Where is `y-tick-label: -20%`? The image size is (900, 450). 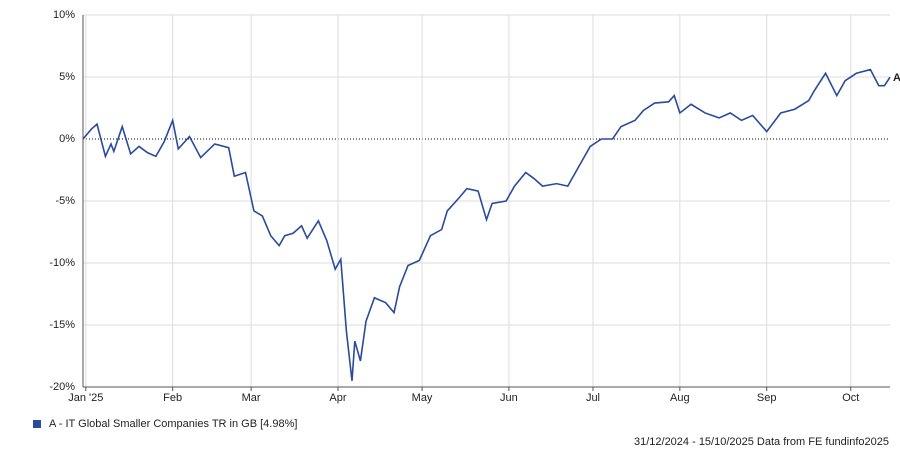 y-tick-label: -20% is located at coordinates (62, 387).